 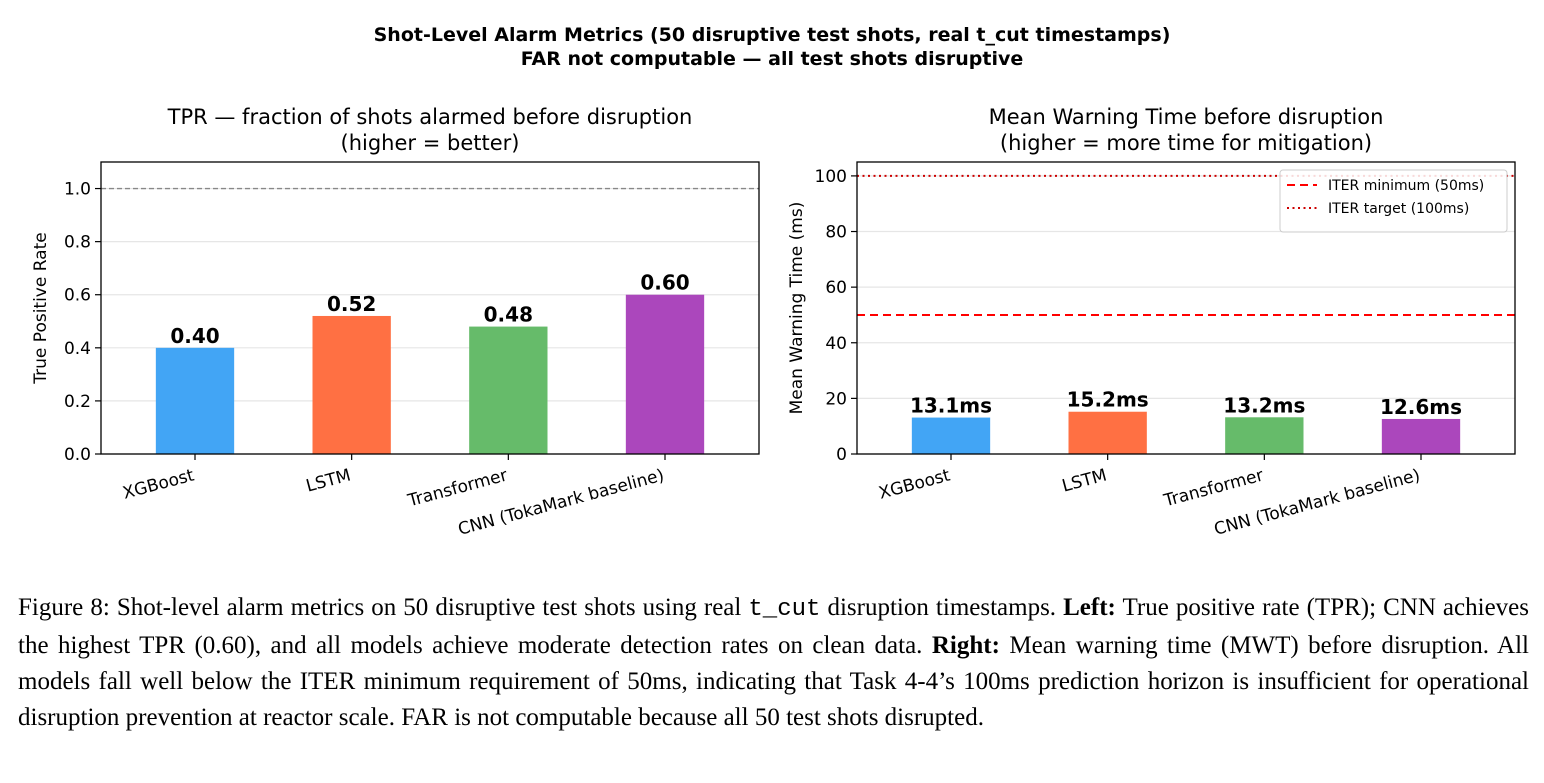 What do you see at coordinates (836, 233) in the screenshot?
I see `panel-1-ytick-label-4: 80` at bounding box center [836, 233].